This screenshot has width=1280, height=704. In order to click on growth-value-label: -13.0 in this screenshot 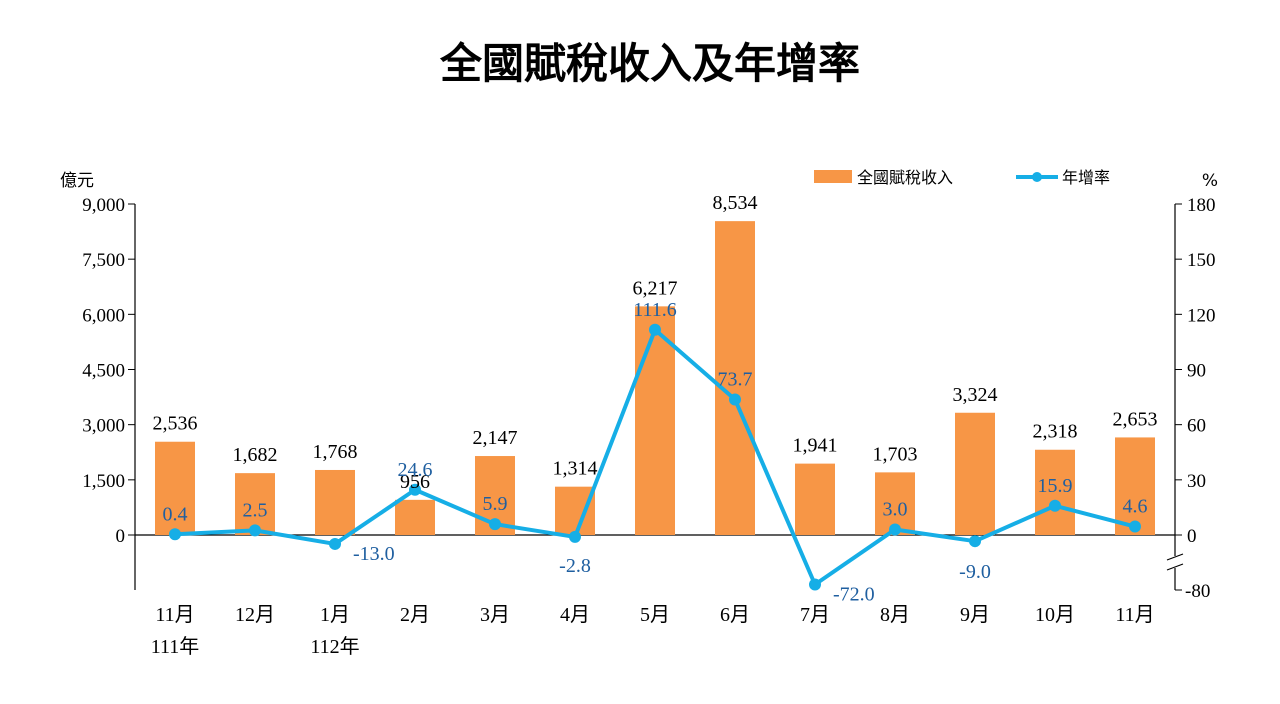, I will do `click(374, 554)`.